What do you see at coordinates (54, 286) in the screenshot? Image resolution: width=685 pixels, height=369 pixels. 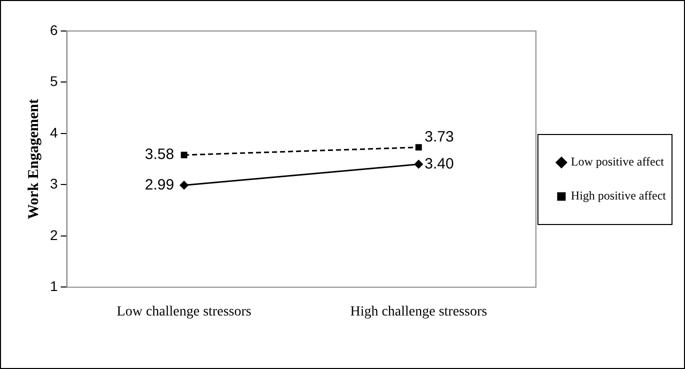 I see `y-tick-label: 1` at bounding box center [54, 286].